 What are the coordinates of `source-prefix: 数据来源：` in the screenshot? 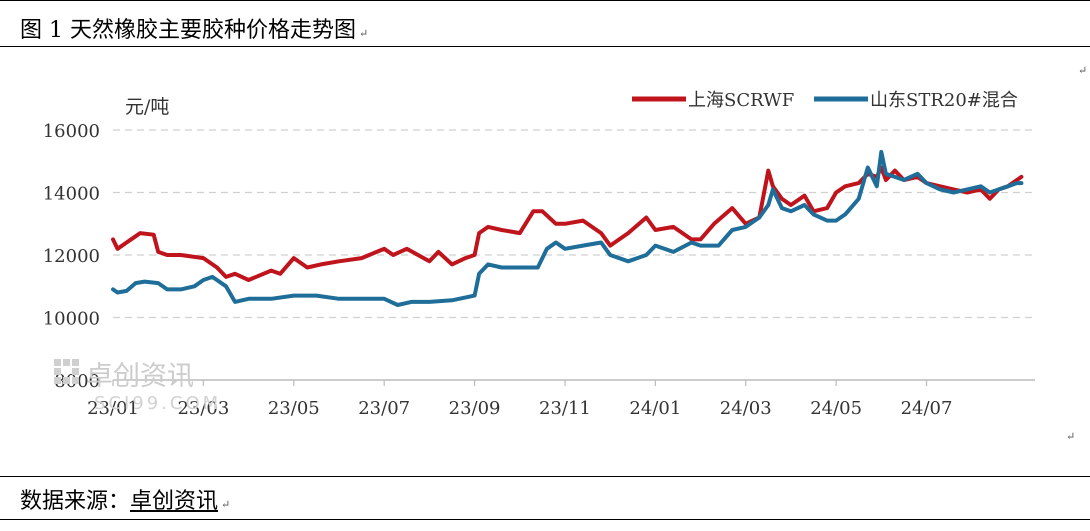 It's located at (75, 501).